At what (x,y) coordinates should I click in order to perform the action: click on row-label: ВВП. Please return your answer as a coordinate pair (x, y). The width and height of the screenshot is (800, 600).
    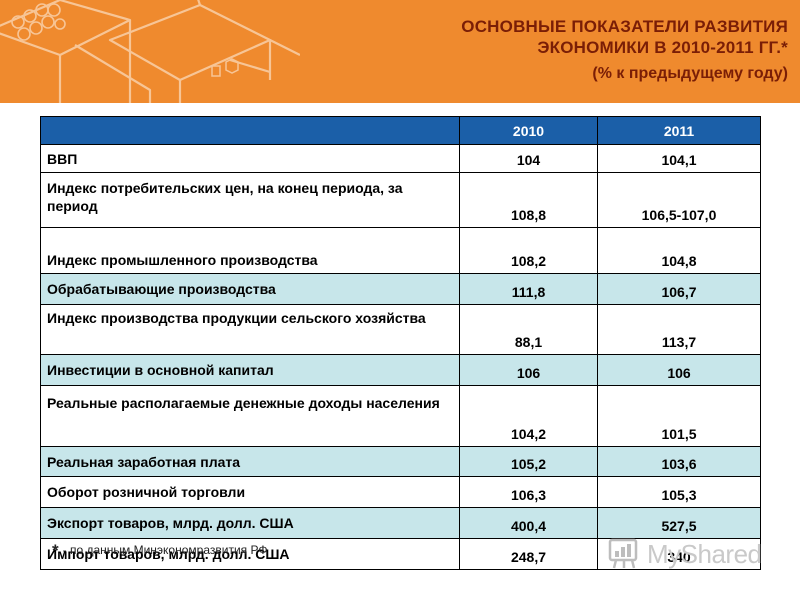
    Looking at the image, I should click on (250, 158).